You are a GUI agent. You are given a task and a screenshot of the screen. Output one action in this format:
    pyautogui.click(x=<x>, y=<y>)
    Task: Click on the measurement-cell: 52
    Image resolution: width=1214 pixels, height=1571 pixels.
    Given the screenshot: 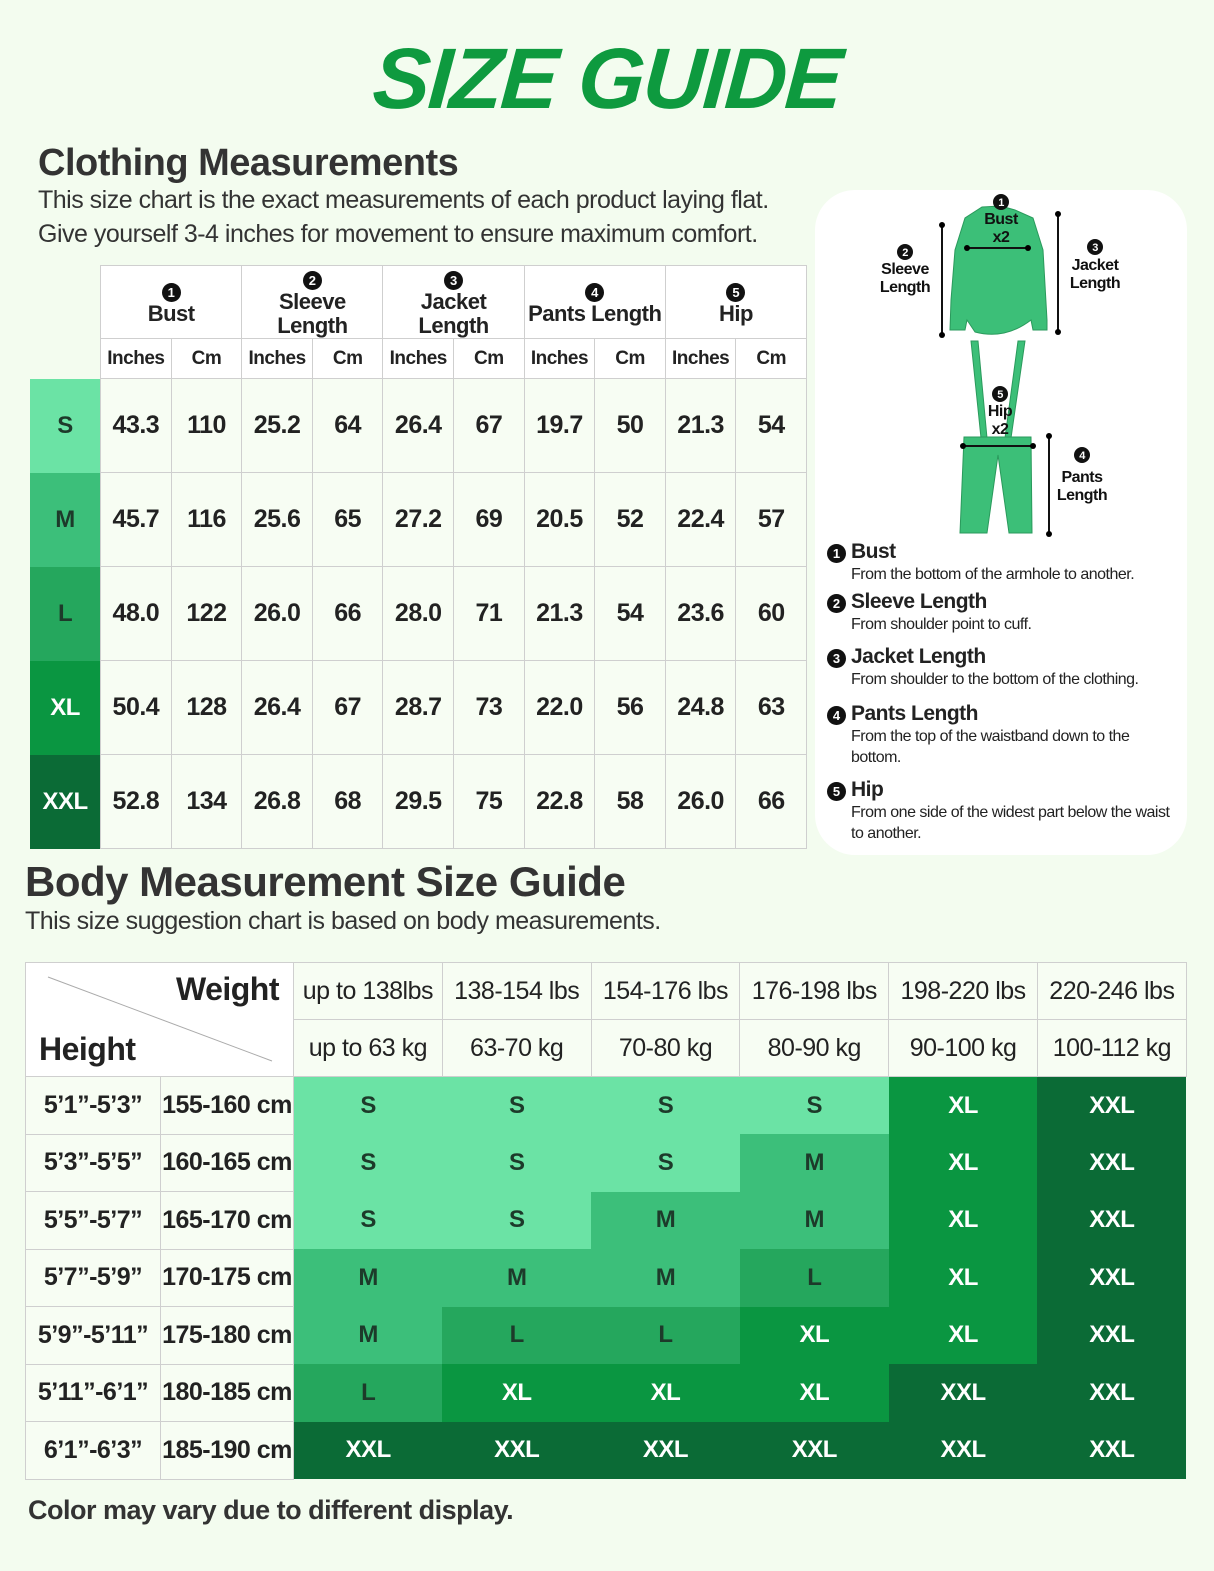 What is the action you would take?
    pyautogui.click(x=630, y=519)
    